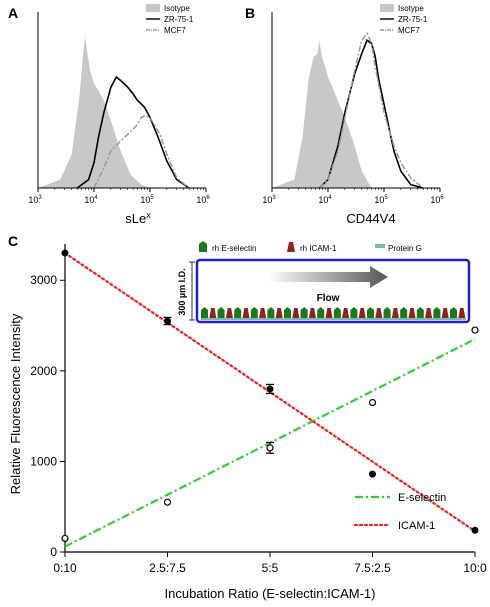 The height and width of the screenshot is (607, 490). Describe the element at coordinates (91, 200) in the screenshot. I see `x-tick-label: 104` at that location.